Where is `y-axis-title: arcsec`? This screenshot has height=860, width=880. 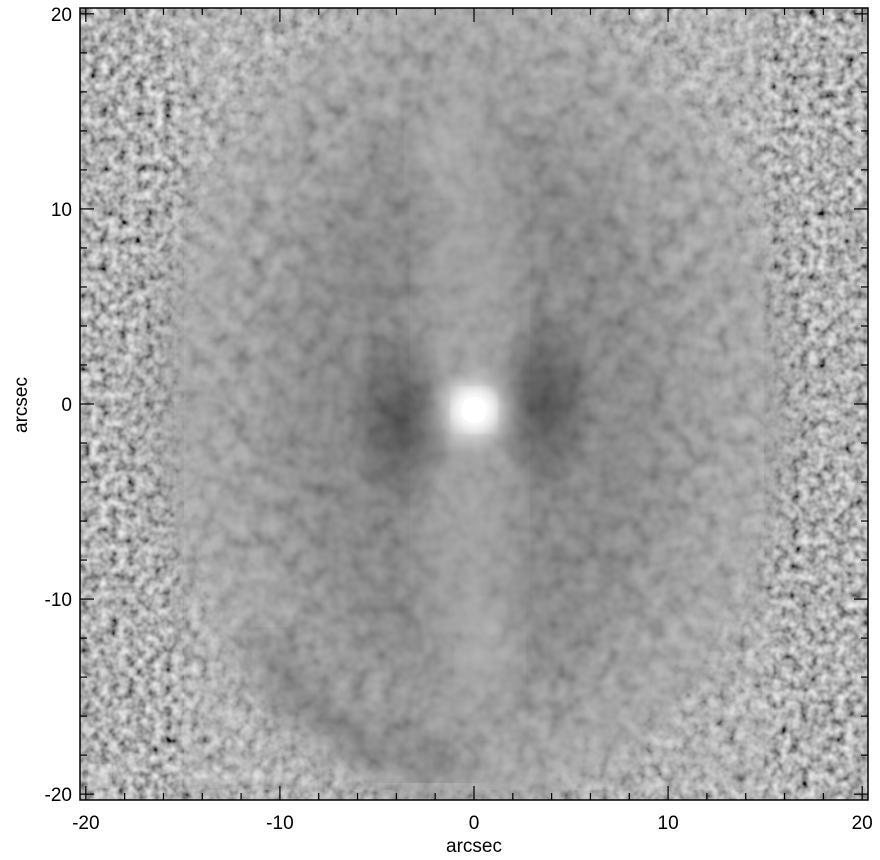
y-axis-title: arcsec is located at coordinates (21, 405).